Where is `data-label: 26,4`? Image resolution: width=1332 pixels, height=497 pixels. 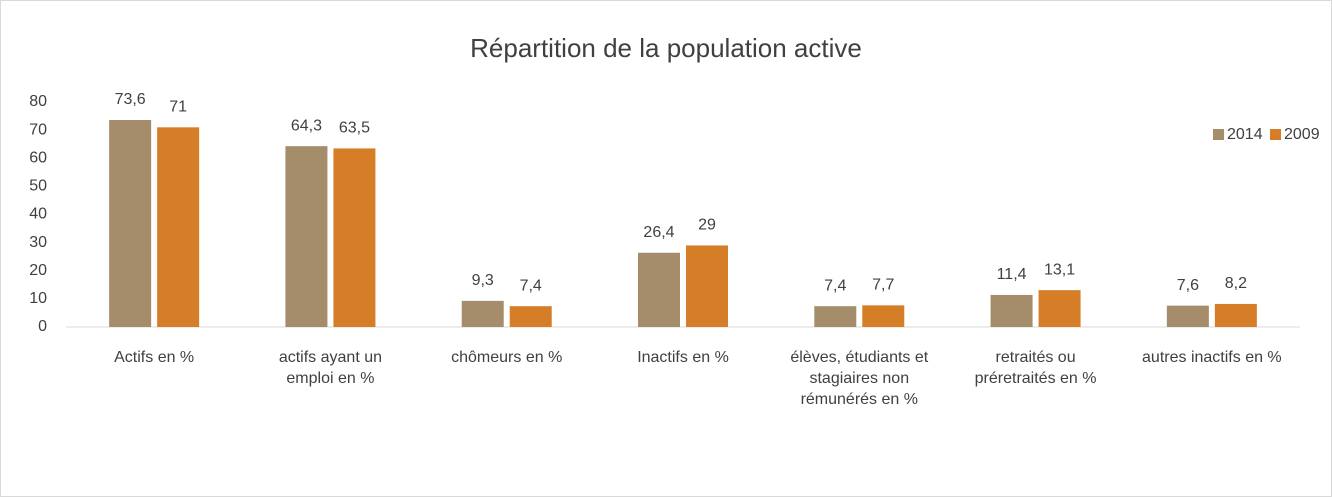 data-label: 26,4 is located at coordinates (658, 232).